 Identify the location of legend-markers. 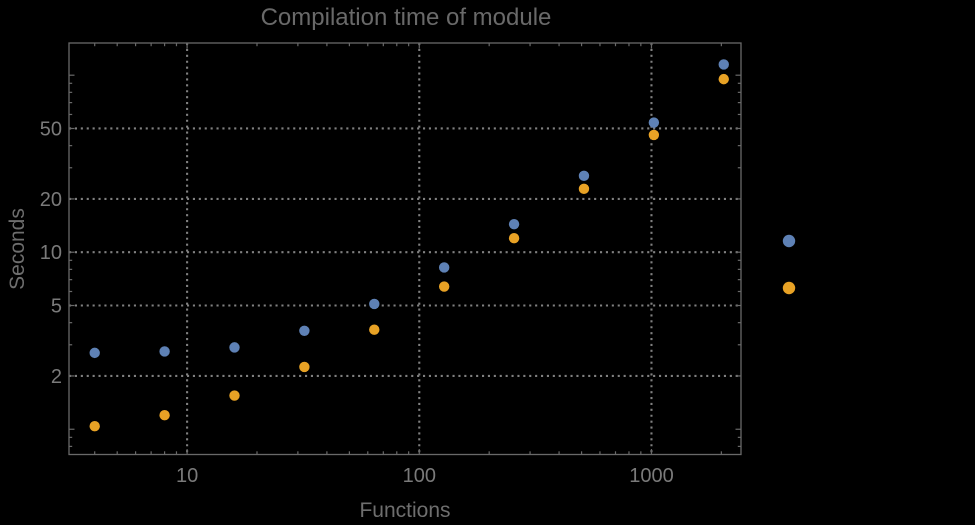
(789, 264).